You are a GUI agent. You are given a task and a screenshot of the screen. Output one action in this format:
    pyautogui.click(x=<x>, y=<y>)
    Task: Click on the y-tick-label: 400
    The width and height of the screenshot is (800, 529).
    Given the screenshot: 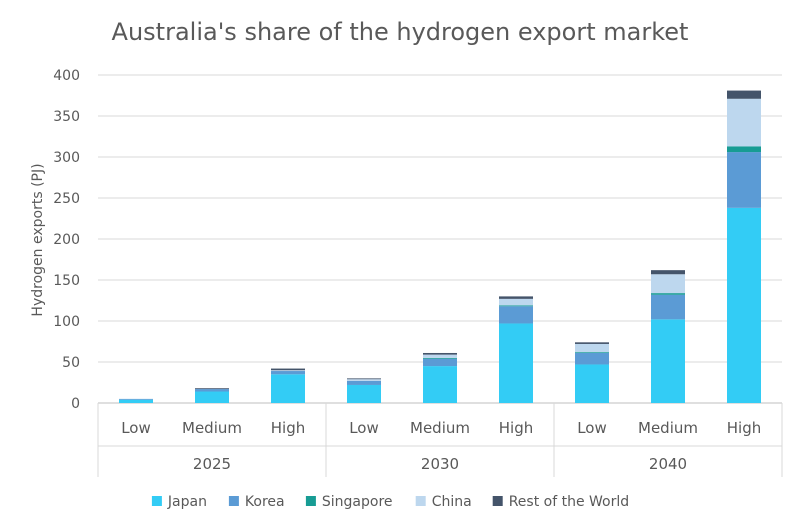 What is the action you would take?
    pyautogui.click(x=66, y=76)
    